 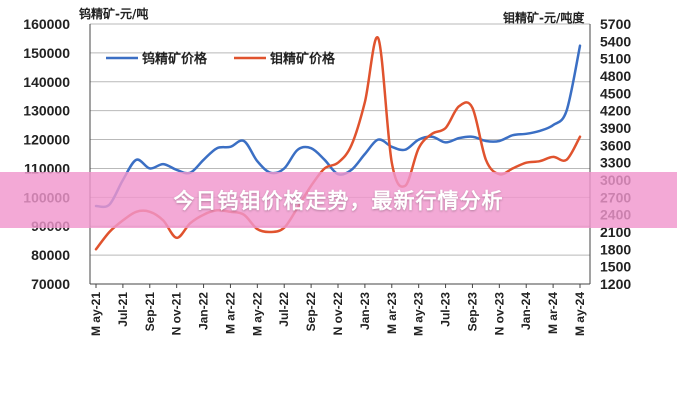 I want to click on x-tick-label: M ar-23, so click(x=392, y=313).